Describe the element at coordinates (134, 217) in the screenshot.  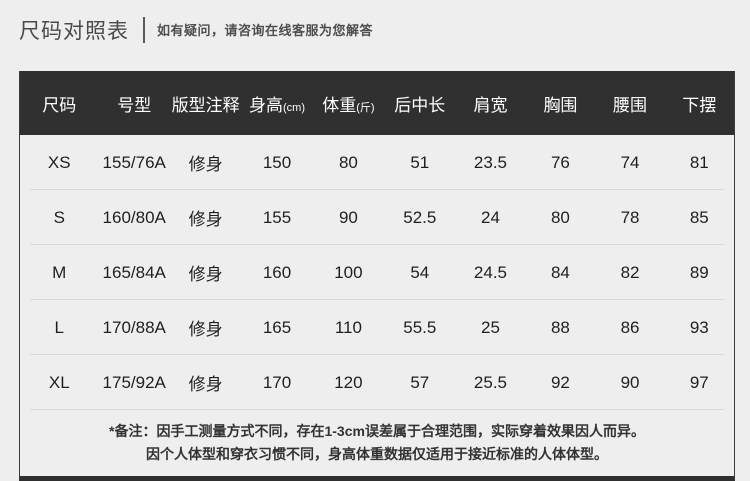
I see `model-value: 160/80A` at that location.